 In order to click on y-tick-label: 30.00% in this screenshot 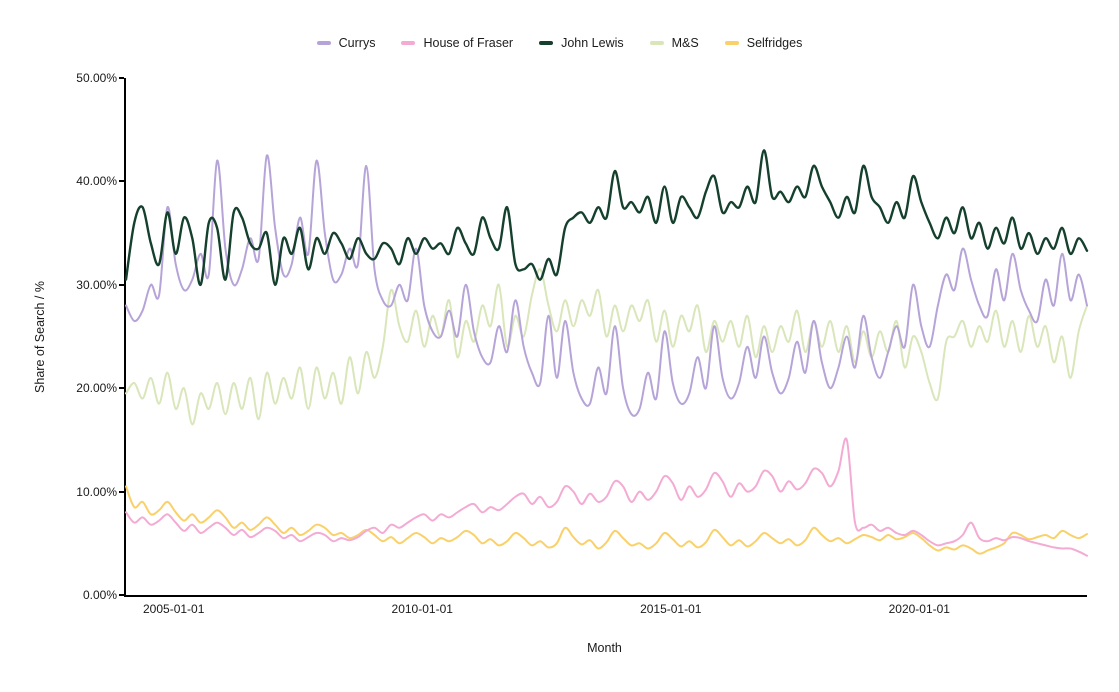, I will do `click(96, 284)`.